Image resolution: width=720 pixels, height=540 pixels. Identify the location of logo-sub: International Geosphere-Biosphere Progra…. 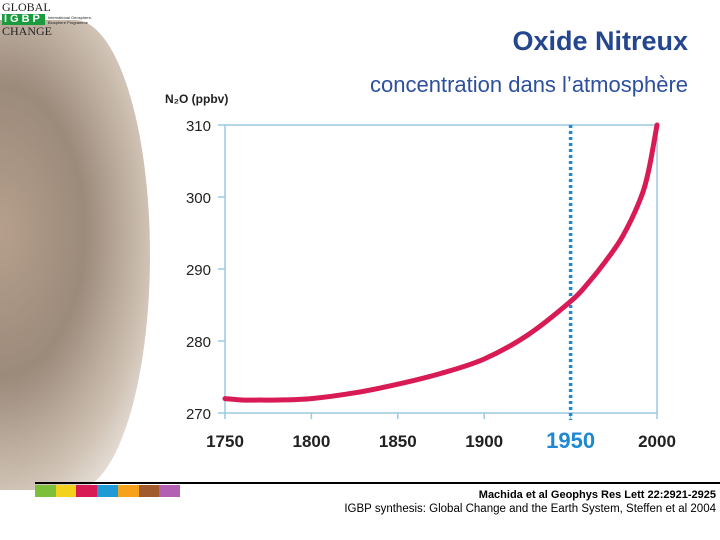
(70, 19).